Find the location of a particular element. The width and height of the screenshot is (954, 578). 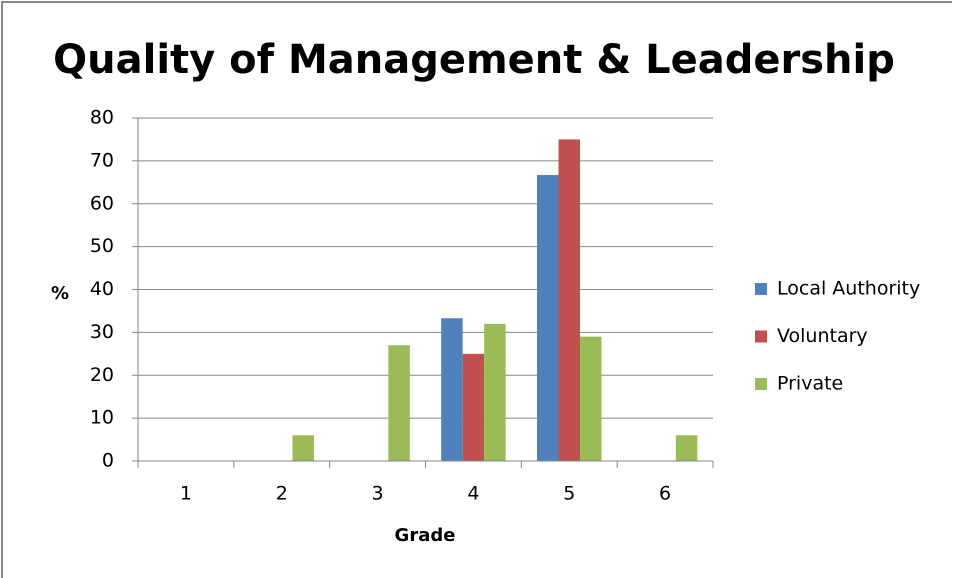

legend-label: Local Authority is located at coordinates (848, 289).